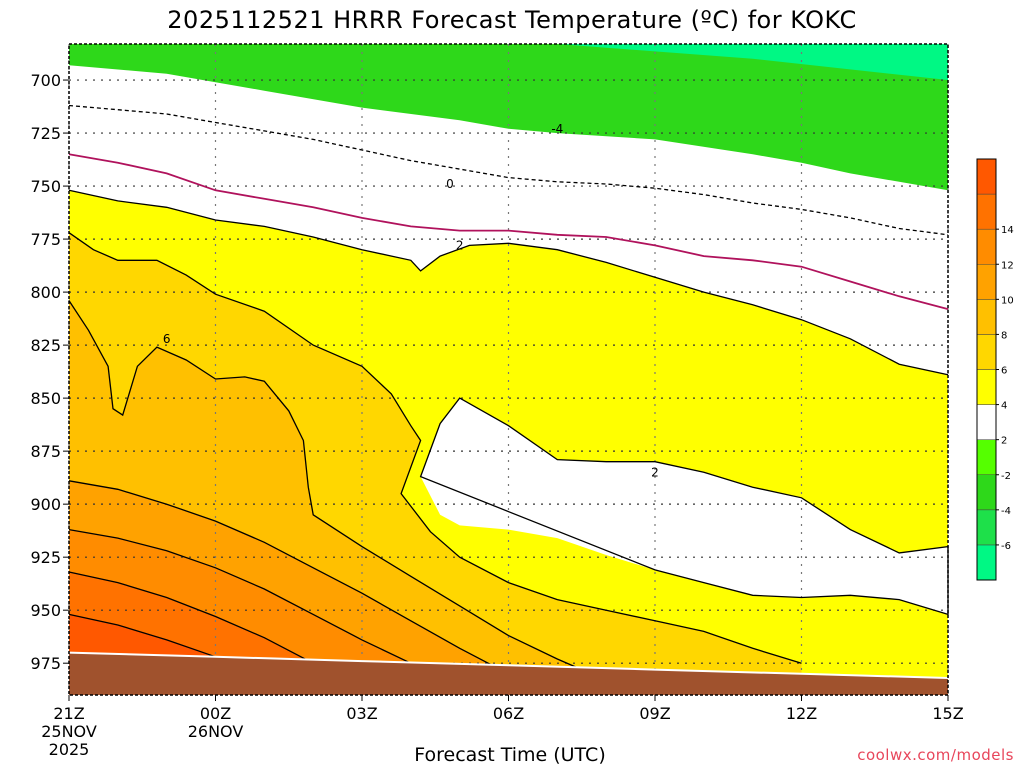 Image resolution: width=1024 pixels, height=768 pixels. I want to click on x-tick-label: 06Z, so click(508, 713).